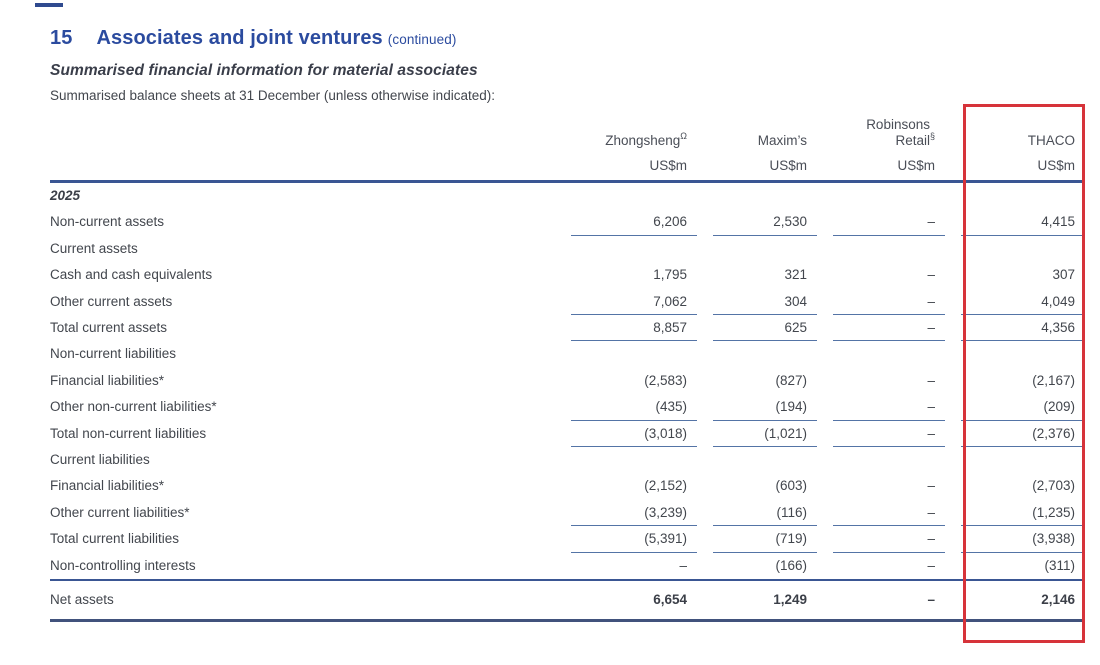 This screenshot has height=665, width=1100. I want to click on value-cell: (5,391), so click(626, 539).